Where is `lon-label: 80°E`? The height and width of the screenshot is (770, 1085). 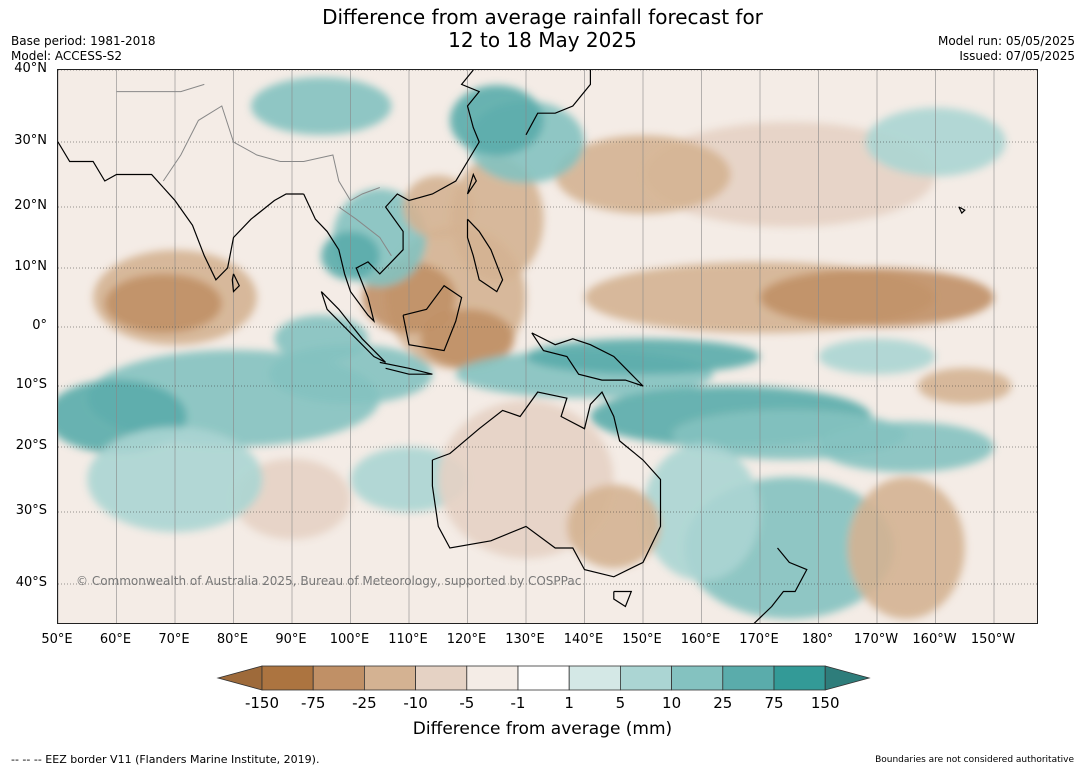
lon-label: 80°E is located at coordinates (232, 639).